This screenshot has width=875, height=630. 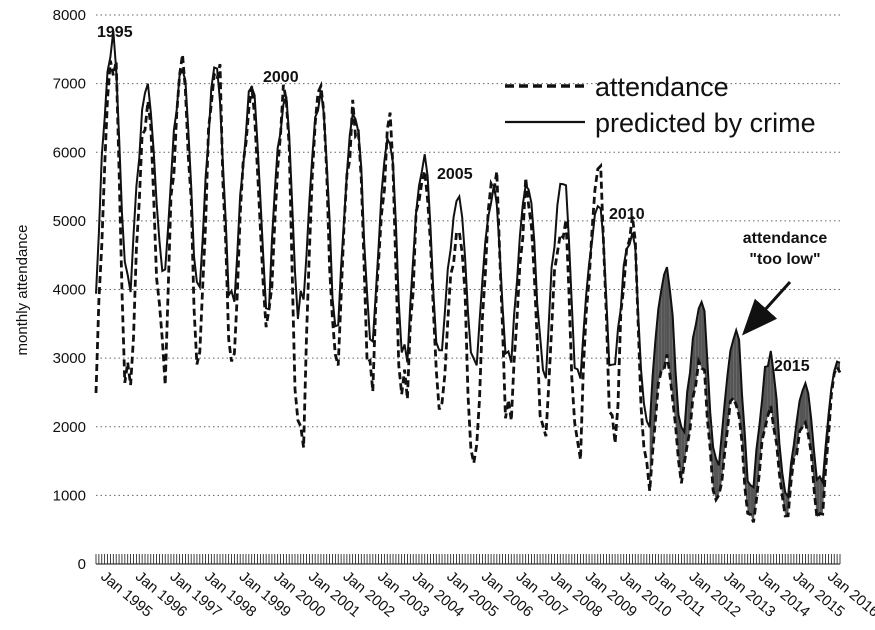 I want to click on legend-label-predicted: predicted by crime, so click(x=705, y=123).